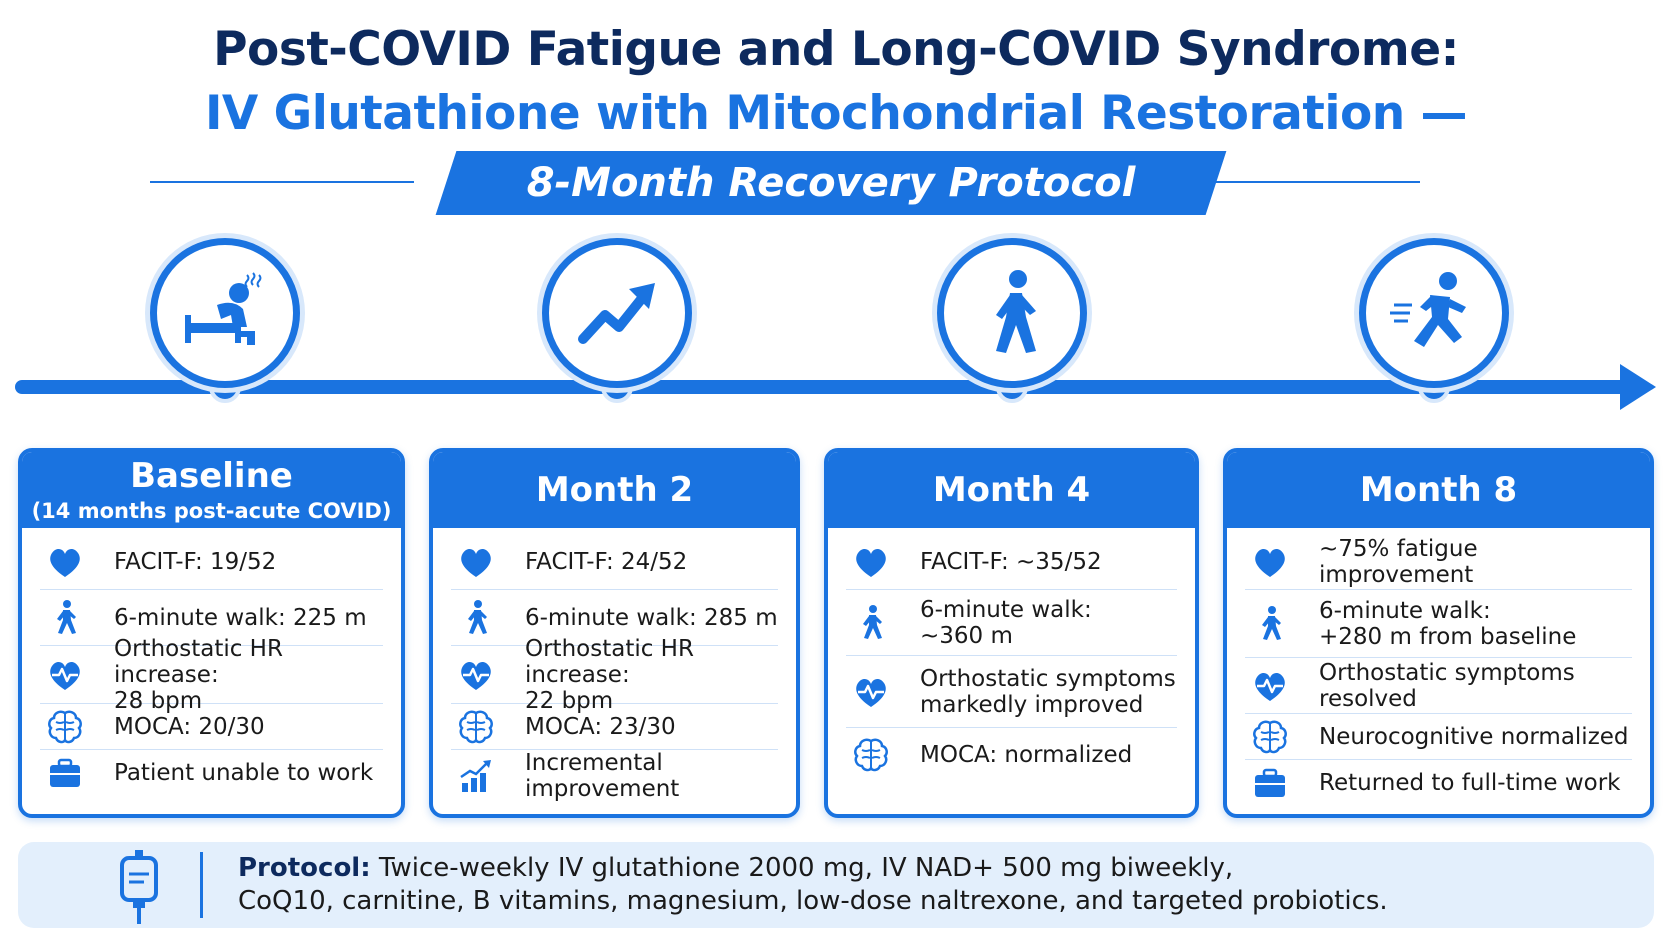 This screenshot has height=940, width=1672. What do you see at coordinates (198, 674) in the screenshot?
I see `metric-text: Orthostatic HR increase: 28 bpm` at bounding box center [198, 674].